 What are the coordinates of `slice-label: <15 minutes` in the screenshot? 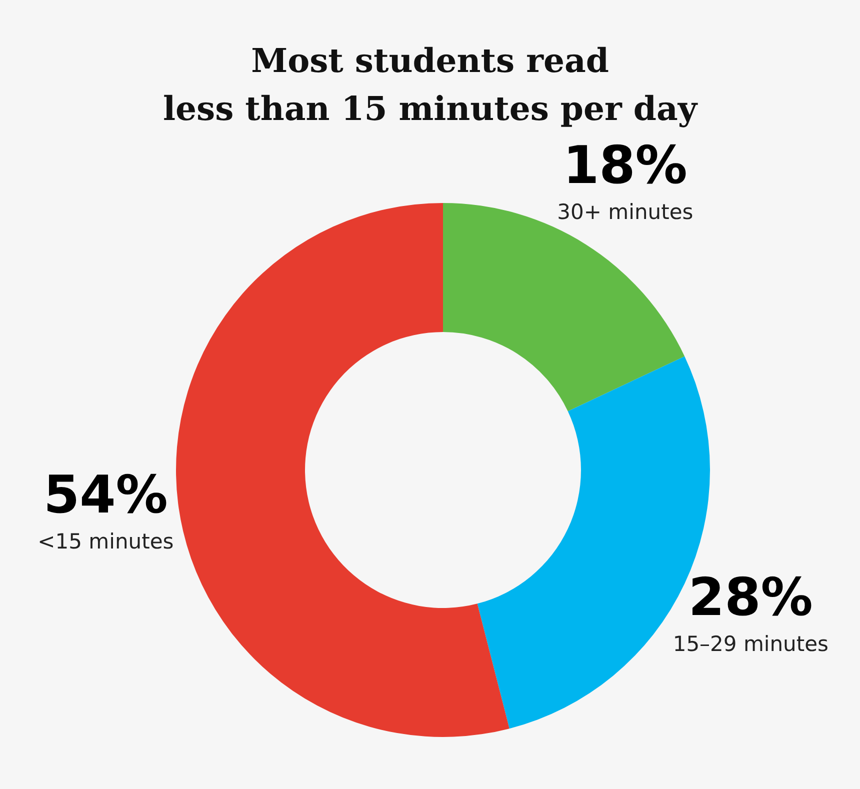 It's located at (106, 542).